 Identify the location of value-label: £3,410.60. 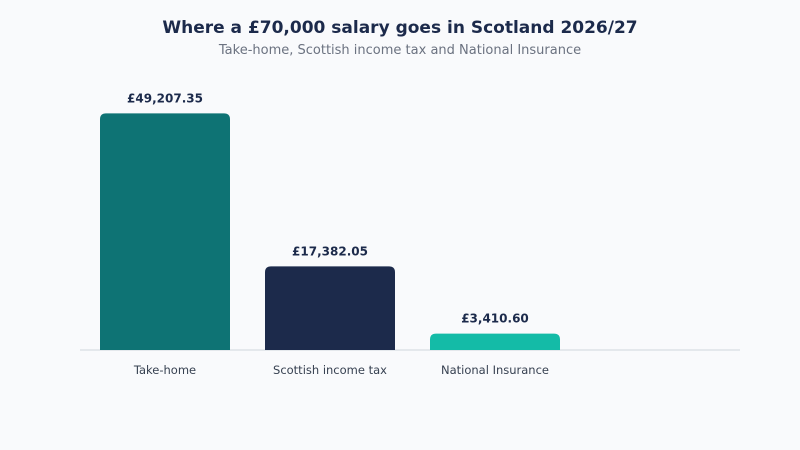
(495, 319).